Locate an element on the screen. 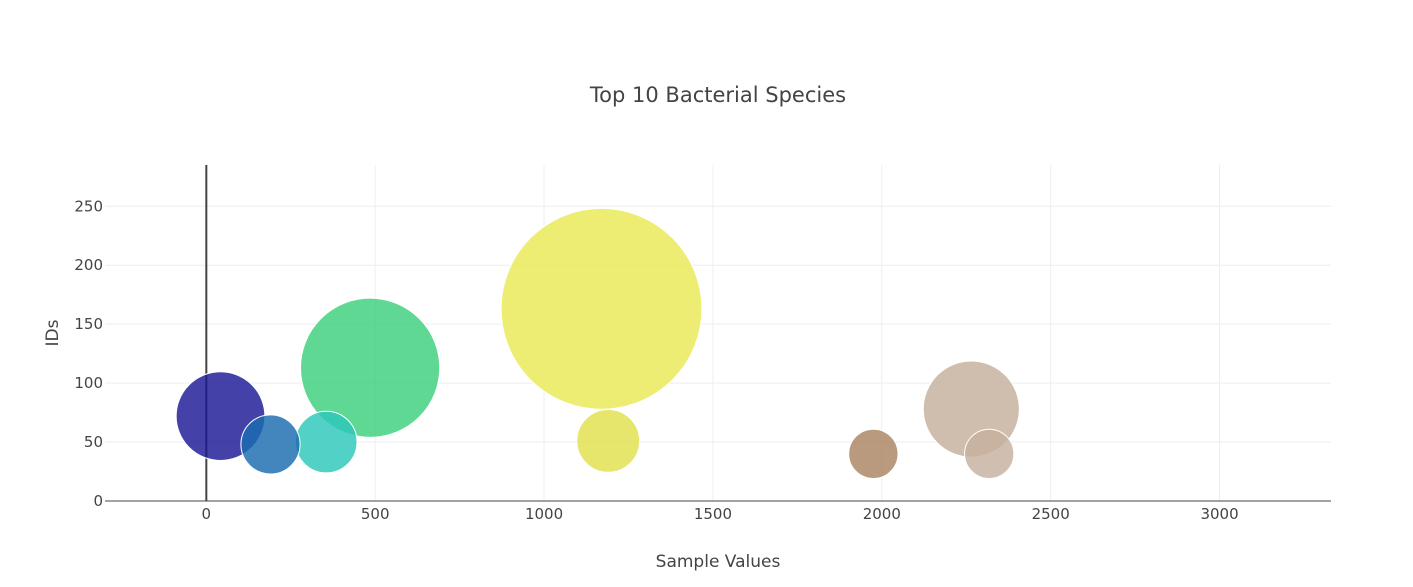  y-tick-label: 200 is located at coordinates (88, 265).